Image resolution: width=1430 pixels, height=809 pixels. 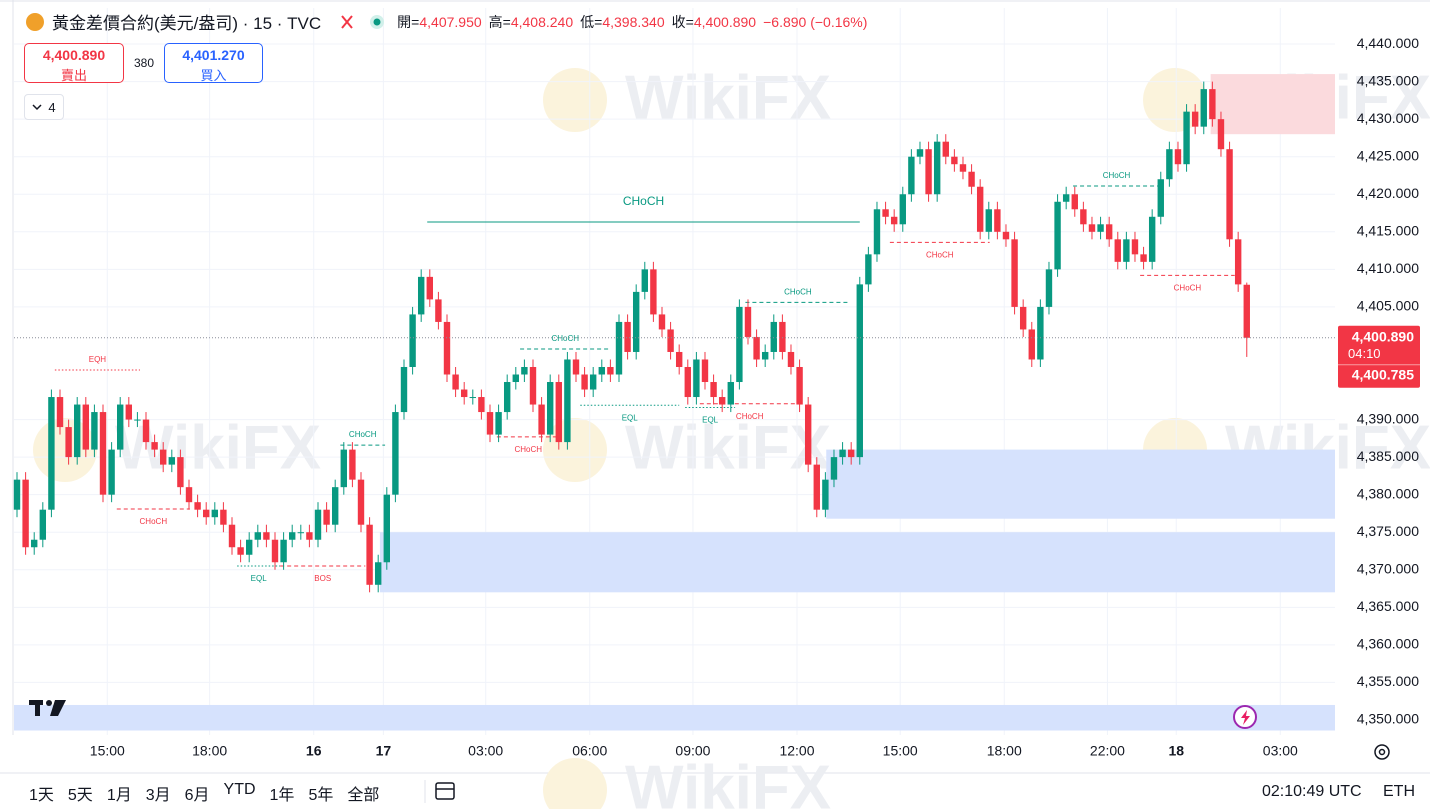 I want to click on y-tick-label: 4,380.000, so click(x=1388, y=493).